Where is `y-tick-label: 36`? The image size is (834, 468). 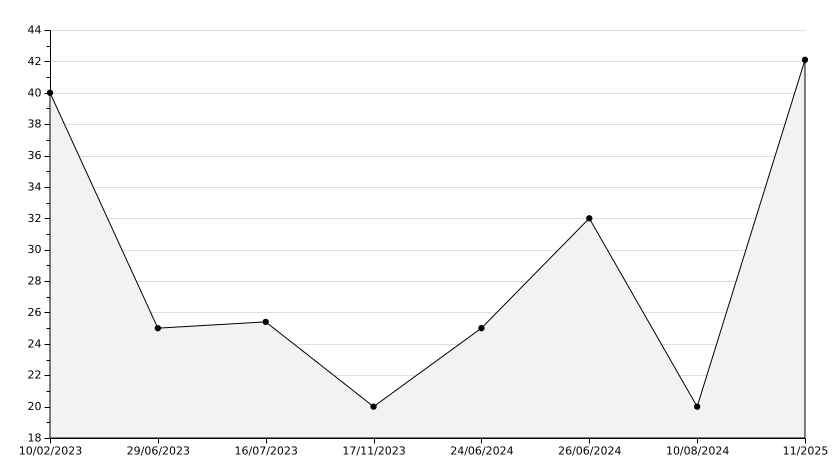 y-tick-label: 36 is located at coordinates (35, 155).